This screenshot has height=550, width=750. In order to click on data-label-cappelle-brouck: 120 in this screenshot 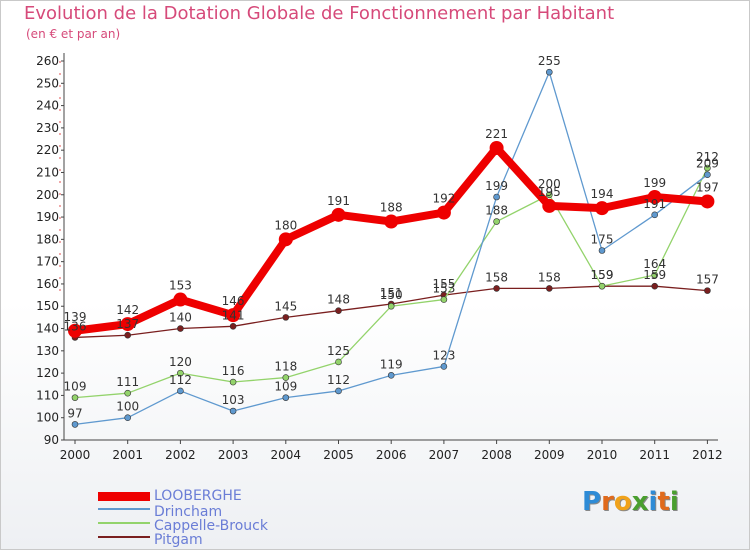, I will do `click(180, 362)`.